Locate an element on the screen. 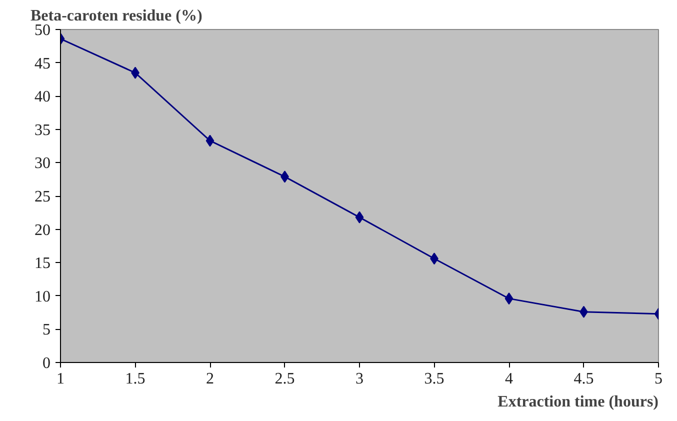 This screenshot has width=677, height=421. y-tick-label: 10 is located at coordinates (42, 297).